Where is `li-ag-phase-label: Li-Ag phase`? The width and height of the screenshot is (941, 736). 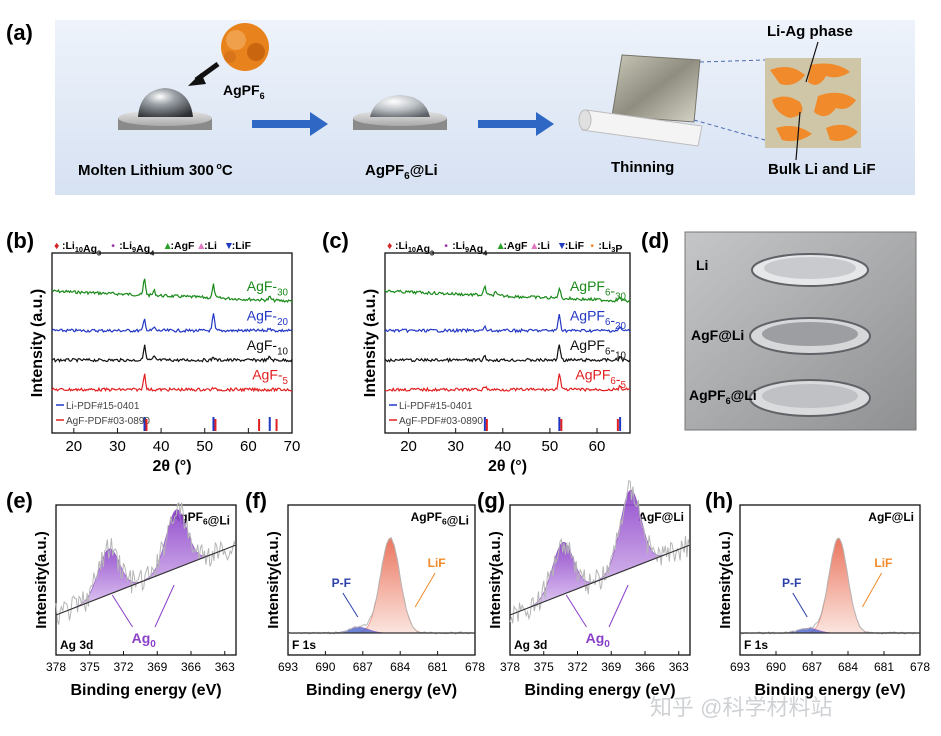
li-ag-phase-label: Li-Ag phase is located at coordinates (810, 31).